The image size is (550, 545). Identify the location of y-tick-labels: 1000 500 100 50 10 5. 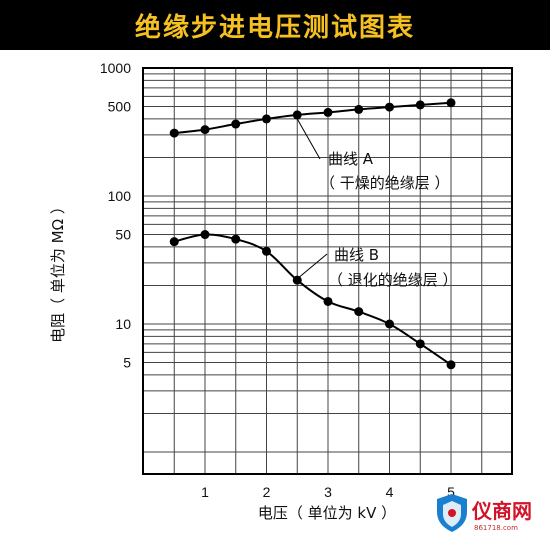
(115, 215).